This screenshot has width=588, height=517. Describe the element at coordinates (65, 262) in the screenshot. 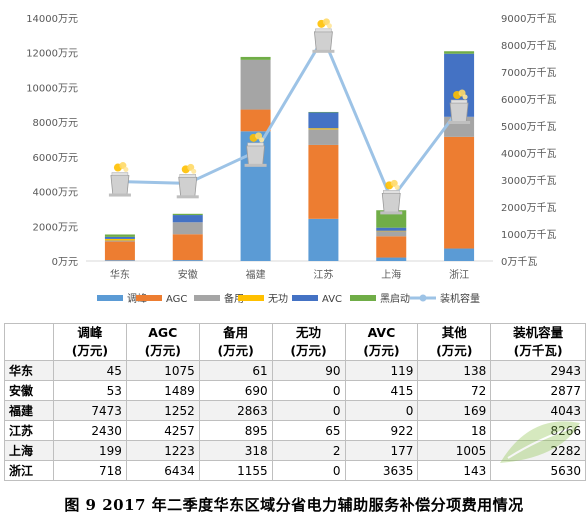

I see `left-tick-label: 0万元` at that location.